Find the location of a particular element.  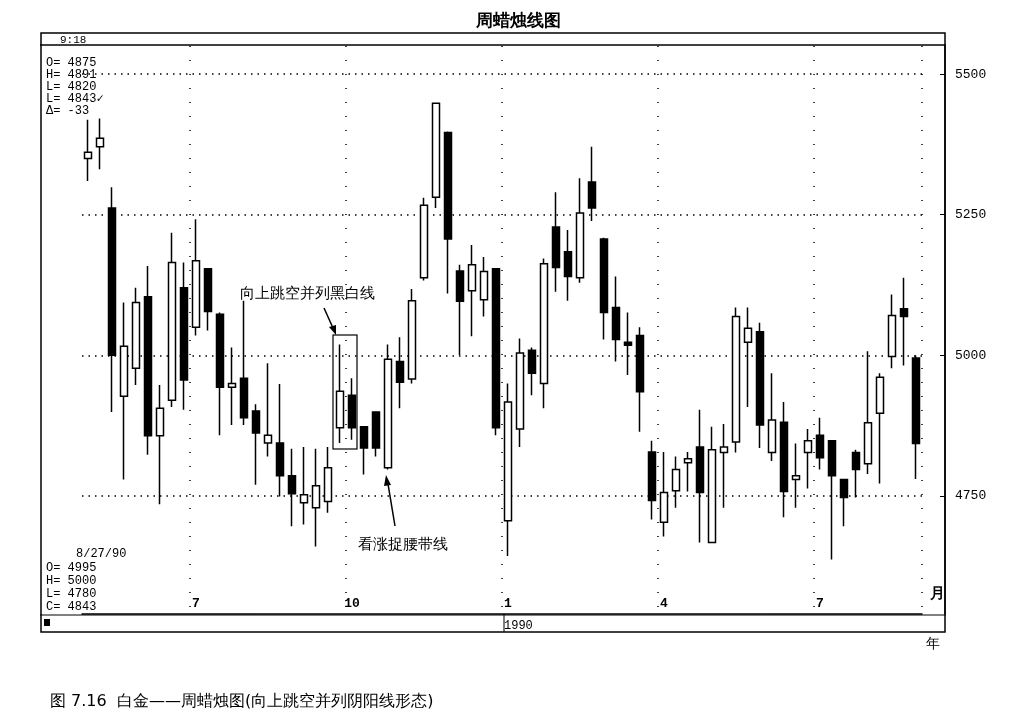

annotation: C= 4843 is located at coordinates (71, 607).